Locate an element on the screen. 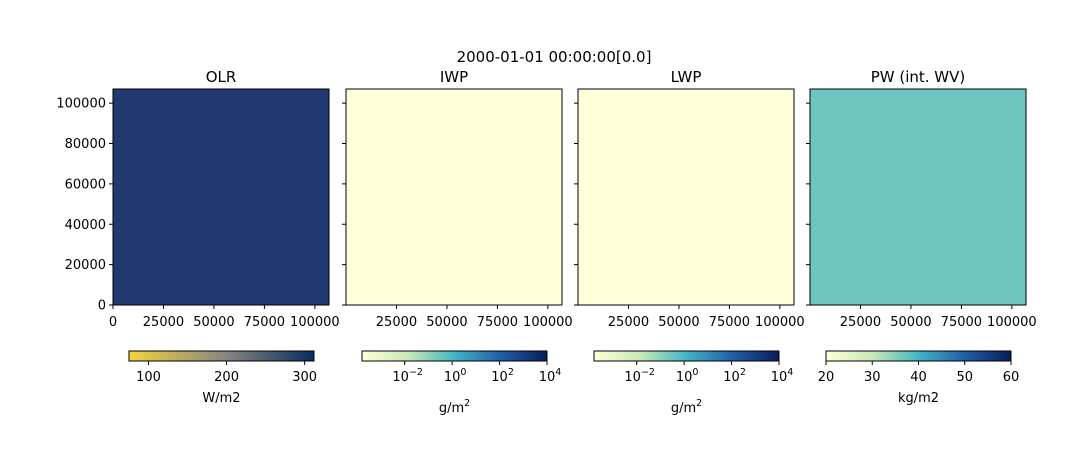 The image size is (1088, 466). panel-title: IWP is located at coordinates (454, 77).